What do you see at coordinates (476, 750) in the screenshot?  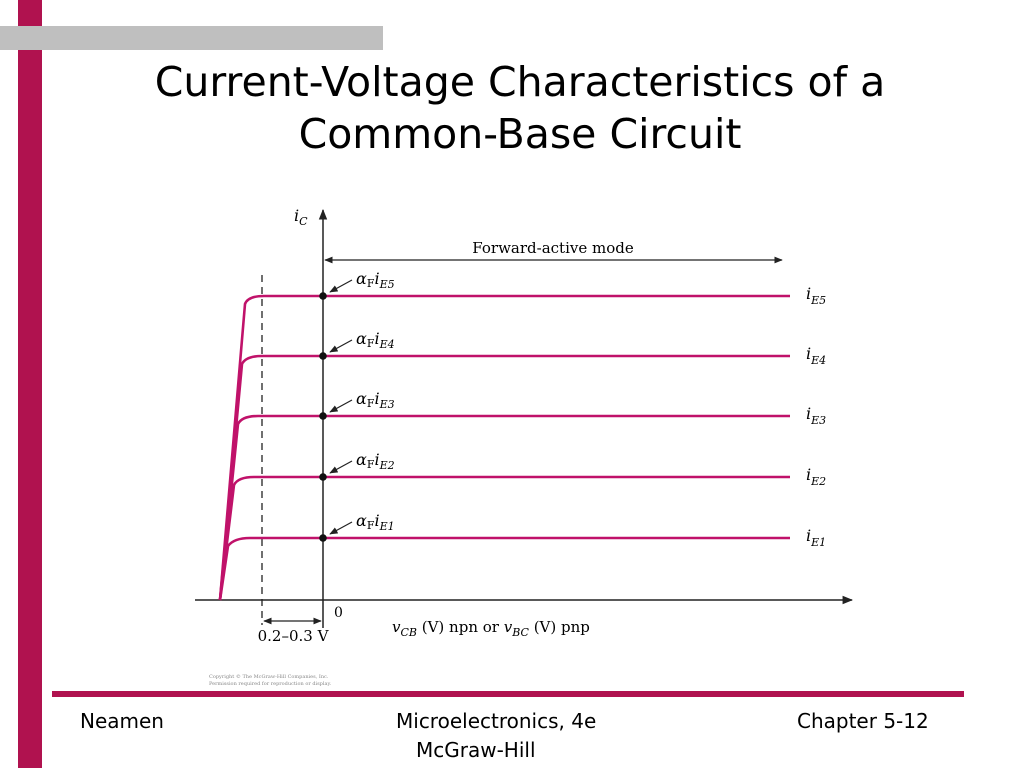 I see `footer-publisher: McGraw-Hill` at bounding box center [476, 750].